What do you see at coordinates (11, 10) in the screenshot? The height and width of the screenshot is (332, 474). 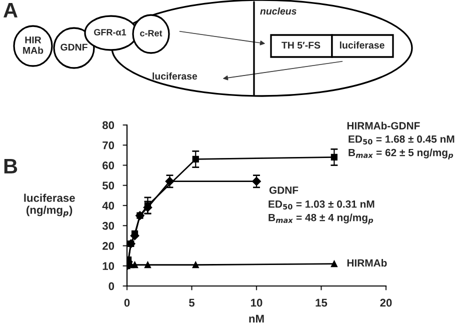 I see `text: A` at bounding box center [11, 10].